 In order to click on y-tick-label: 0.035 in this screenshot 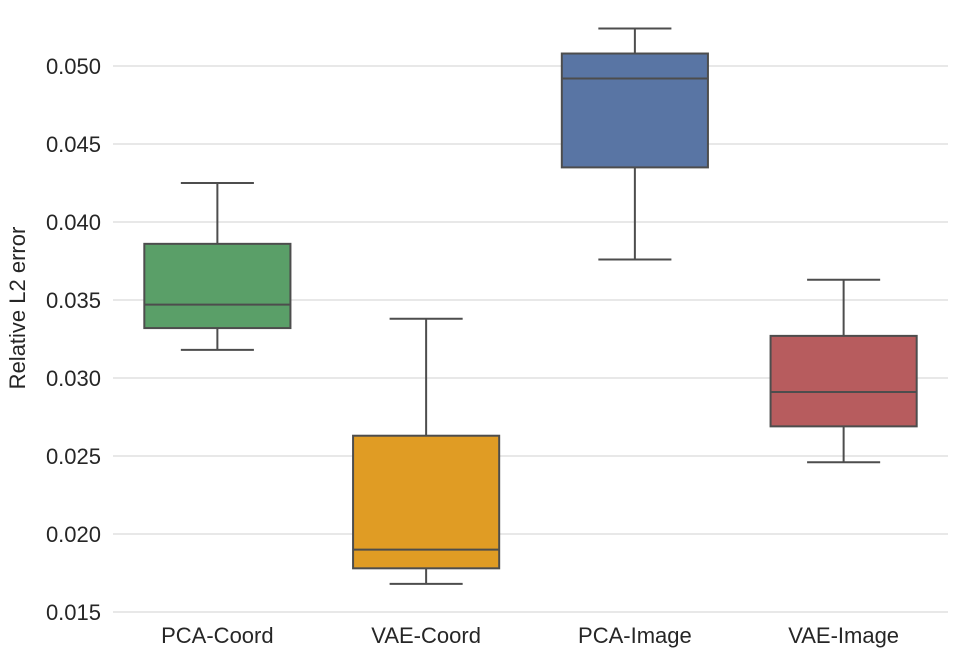, I will do `click(73, 300)`.